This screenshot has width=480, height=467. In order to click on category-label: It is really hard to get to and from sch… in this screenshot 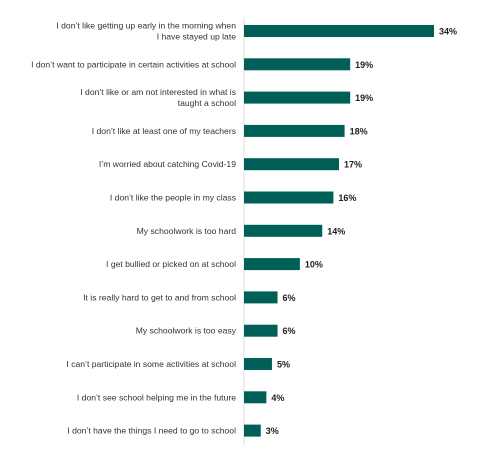, I will do `click(159, 297)`.